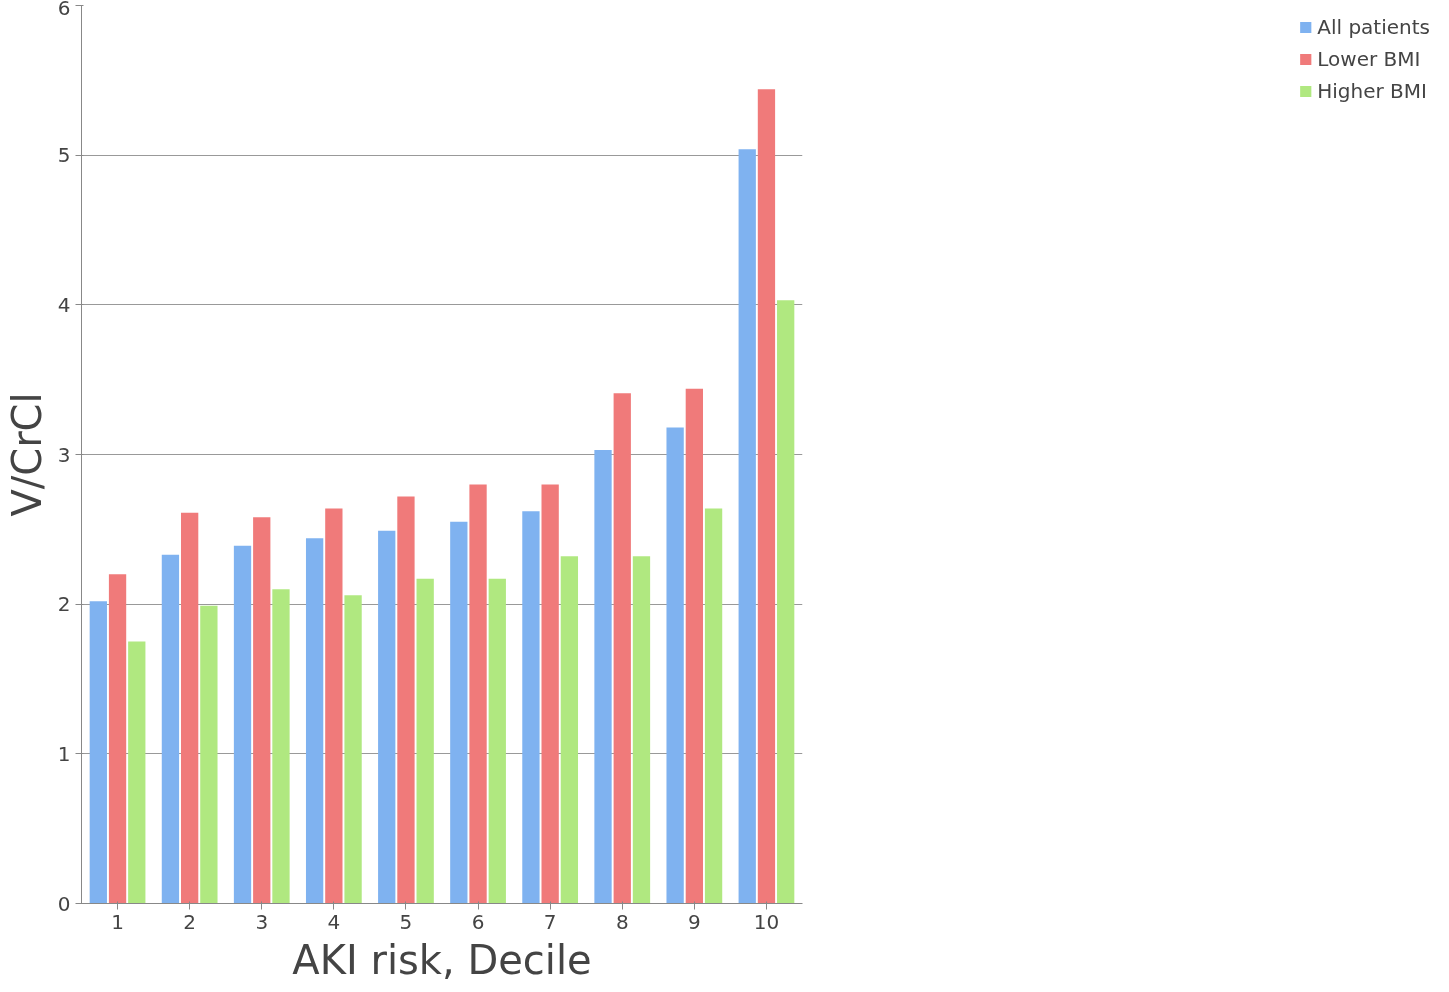 This screenshot has height=992, width=1449. Describe the element at coordinates (1369, 59) in the screenshot. I see `legend-label: Lower BMI` at that location.